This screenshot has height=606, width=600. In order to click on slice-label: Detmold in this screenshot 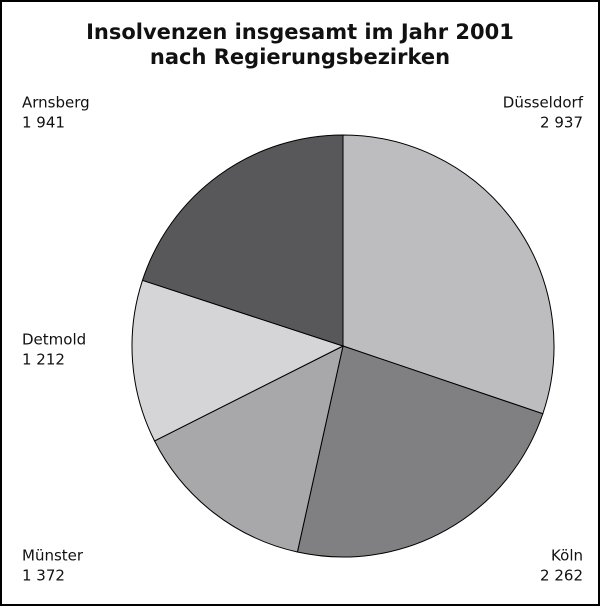, I will do `click(54, 340)`.